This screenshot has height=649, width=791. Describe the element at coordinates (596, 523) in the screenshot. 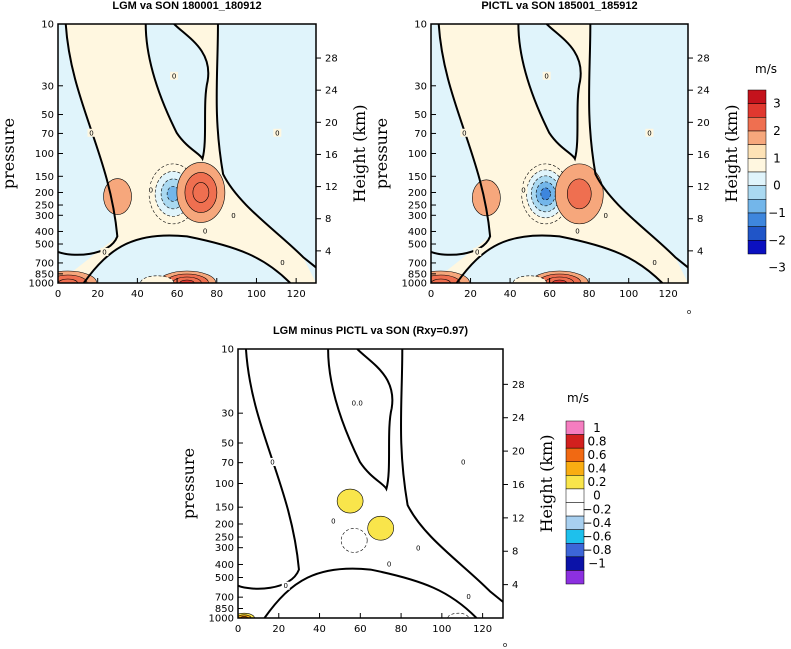

I see `colorbar-label: −0.4` at that location.